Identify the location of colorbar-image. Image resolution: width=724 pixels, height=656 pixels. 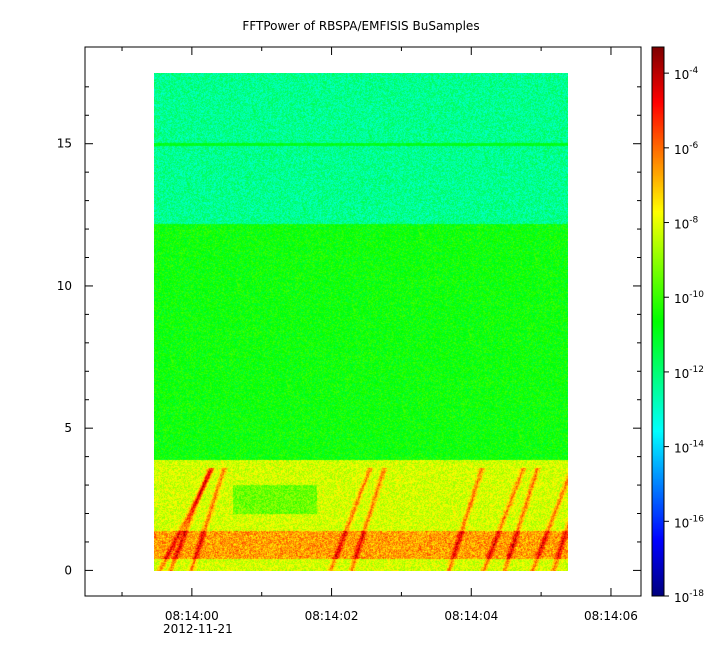
(658, 321).